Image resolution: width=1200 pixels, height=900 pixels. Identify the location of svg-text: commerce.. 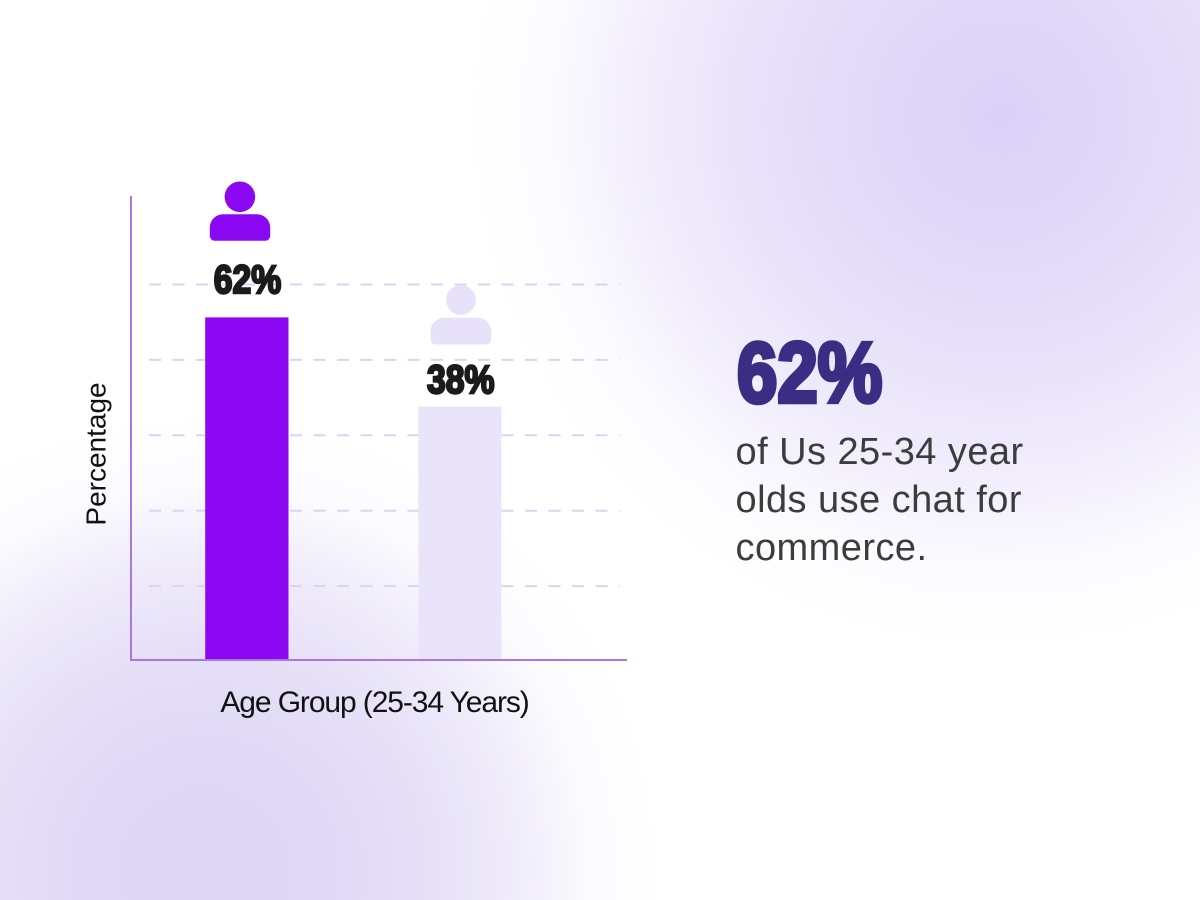
(832, 548).